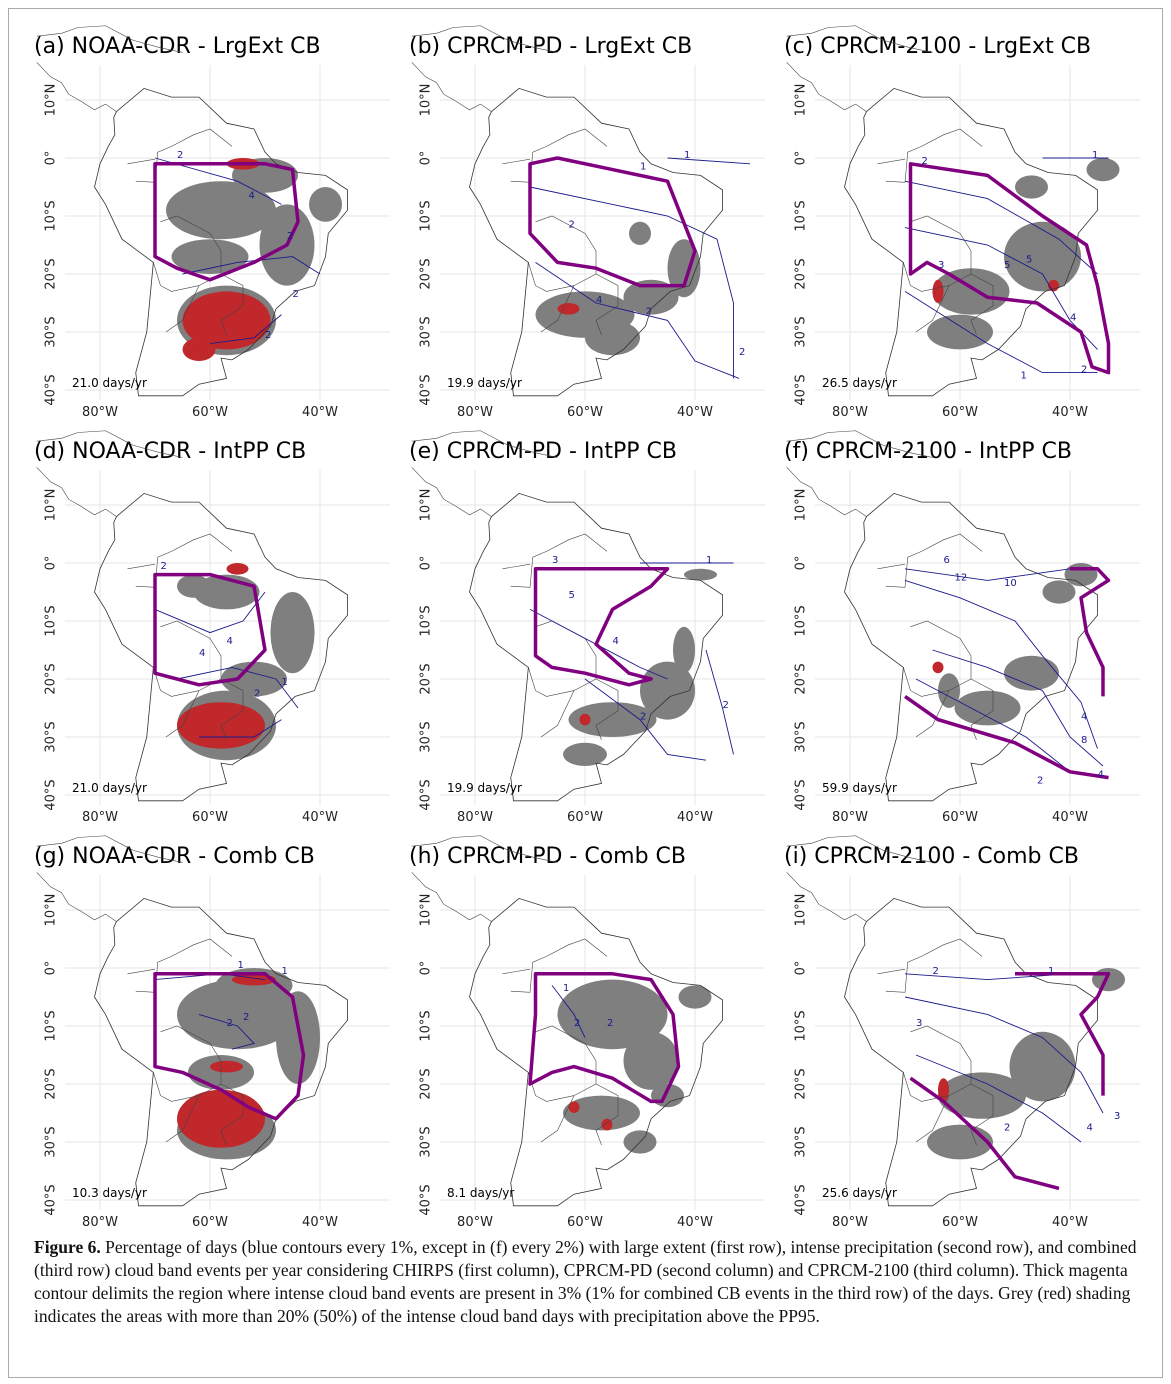 Image resolution: width=1171 pixels, height=1384 pixels. I want to click on days-label: 19.9 days/yr, so click(484, 383).